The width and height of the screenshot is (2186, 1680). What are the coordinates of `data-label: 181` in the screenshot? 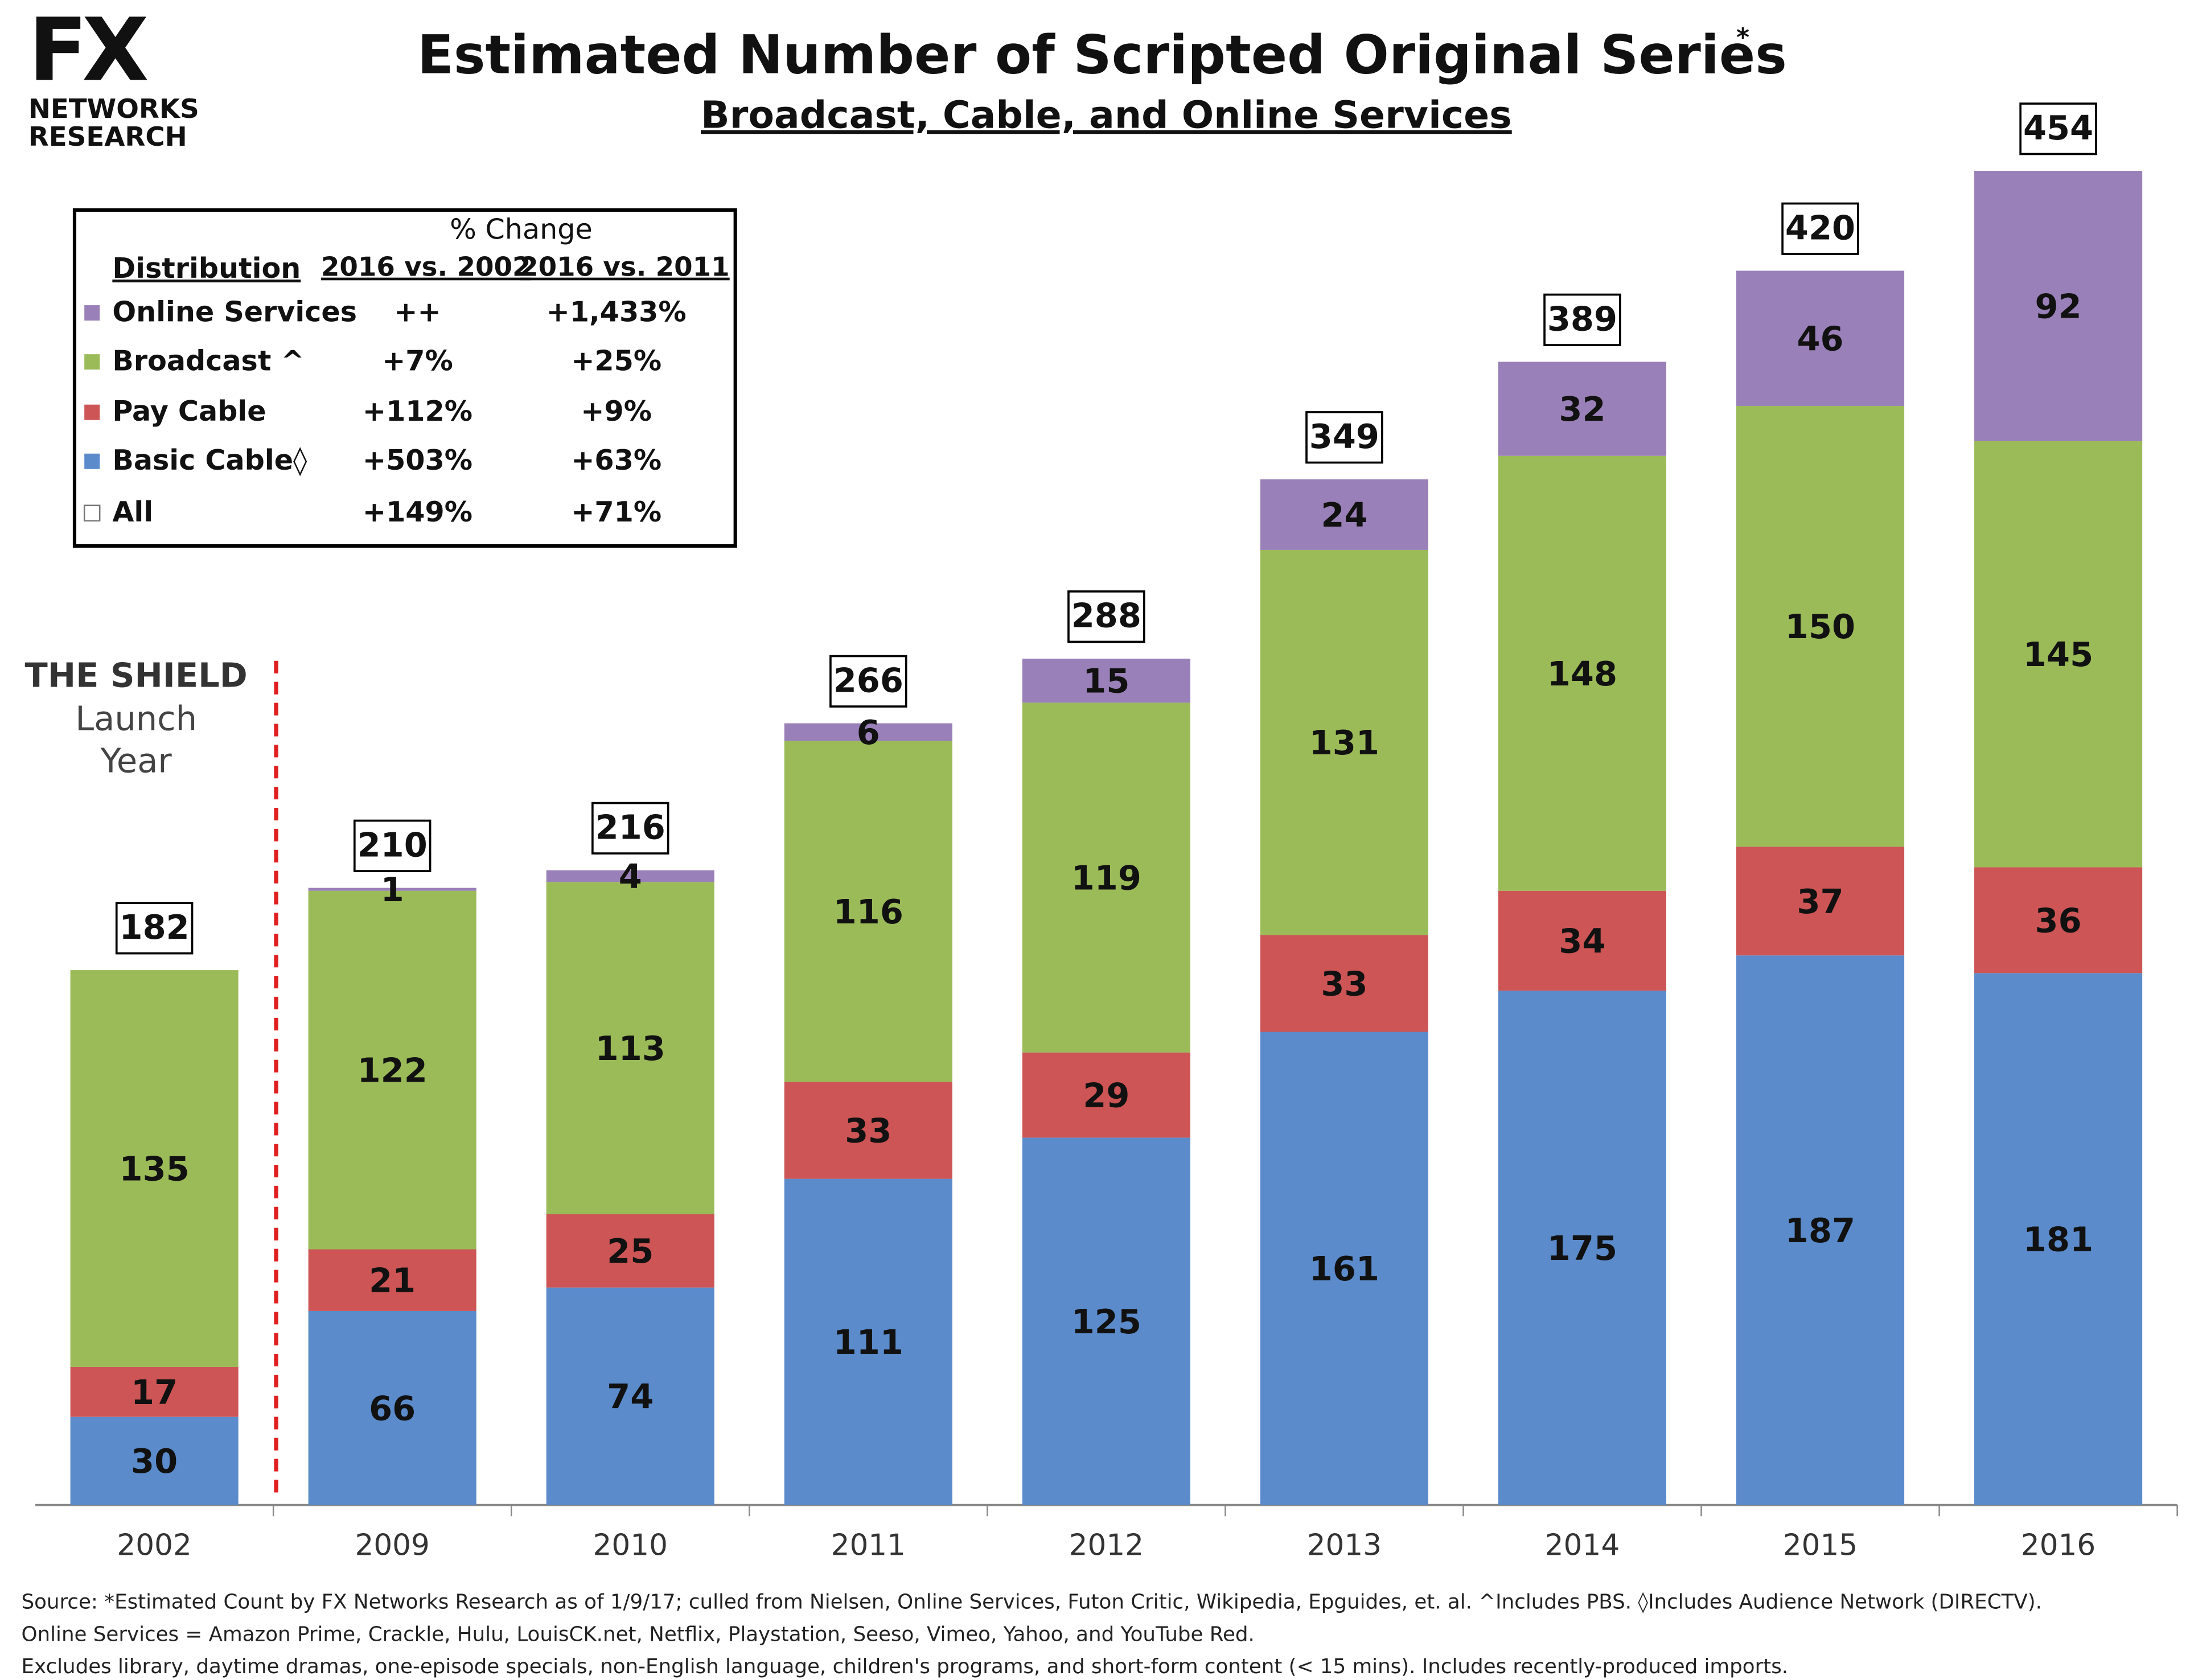 It's located at (2058, 1239).